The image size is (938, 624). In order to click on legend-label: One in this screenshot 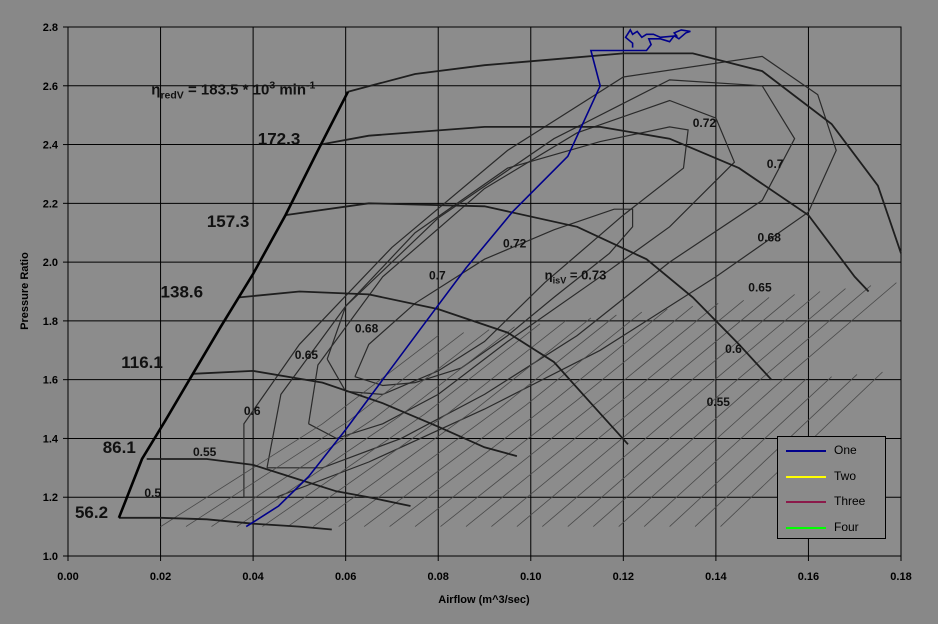, I will do `click(845, 450)`.